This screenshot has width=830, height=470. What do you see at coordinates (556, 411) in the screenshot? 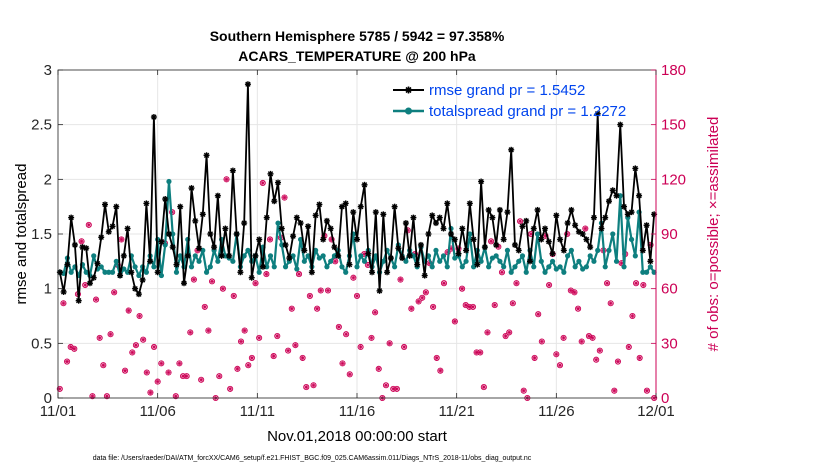
I see `x-tick-label: 11/26` at bounding box center [556, 411].